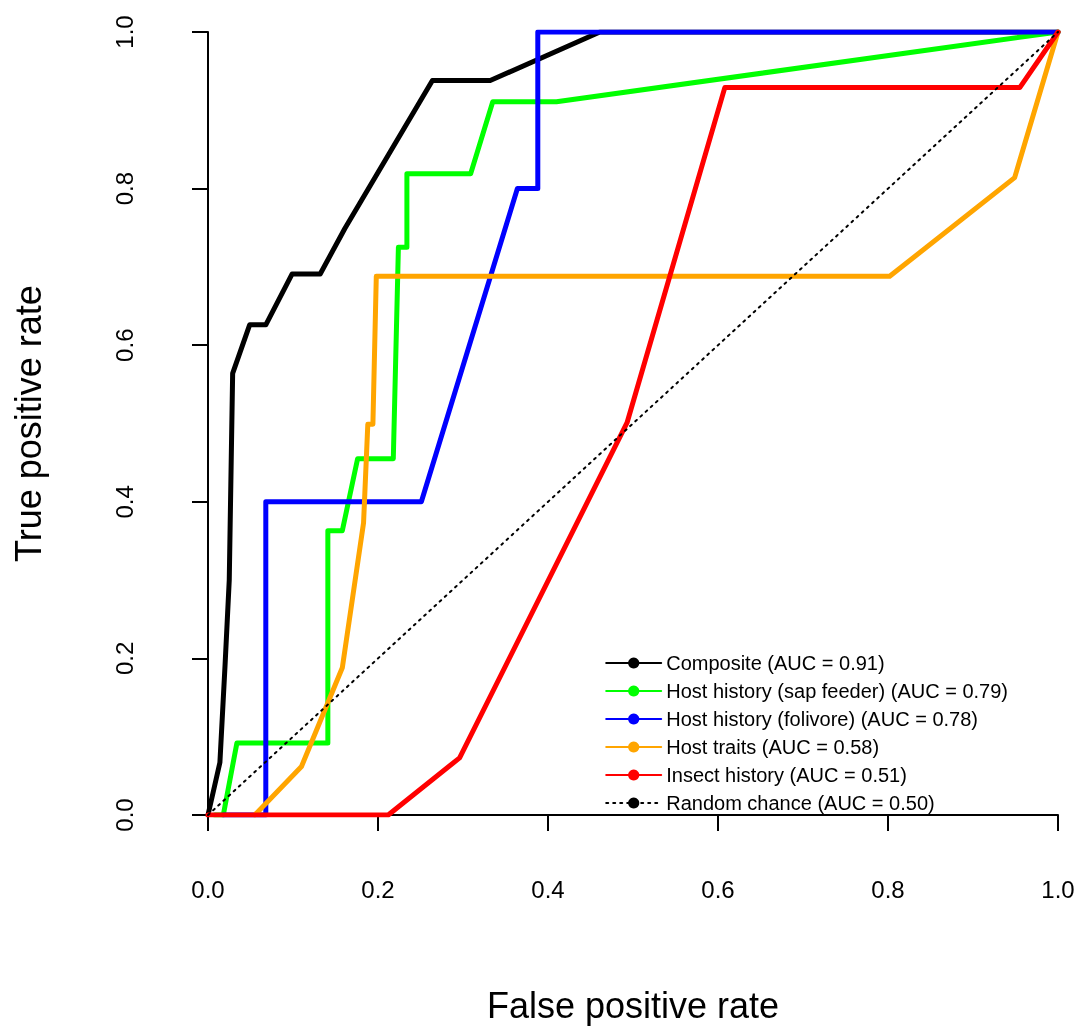 Image resolution: width=1083 pixels, height=1028 pixels. I want to click on legend-label: Composite (AUC = 0.91), so click(775, 663).